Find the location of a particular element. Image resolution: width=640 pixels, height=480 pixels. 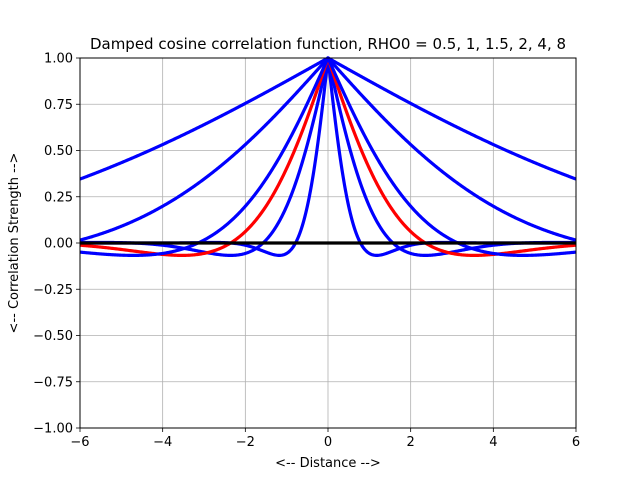

x-tick-label: −4 is located at coordinates (162, 442).